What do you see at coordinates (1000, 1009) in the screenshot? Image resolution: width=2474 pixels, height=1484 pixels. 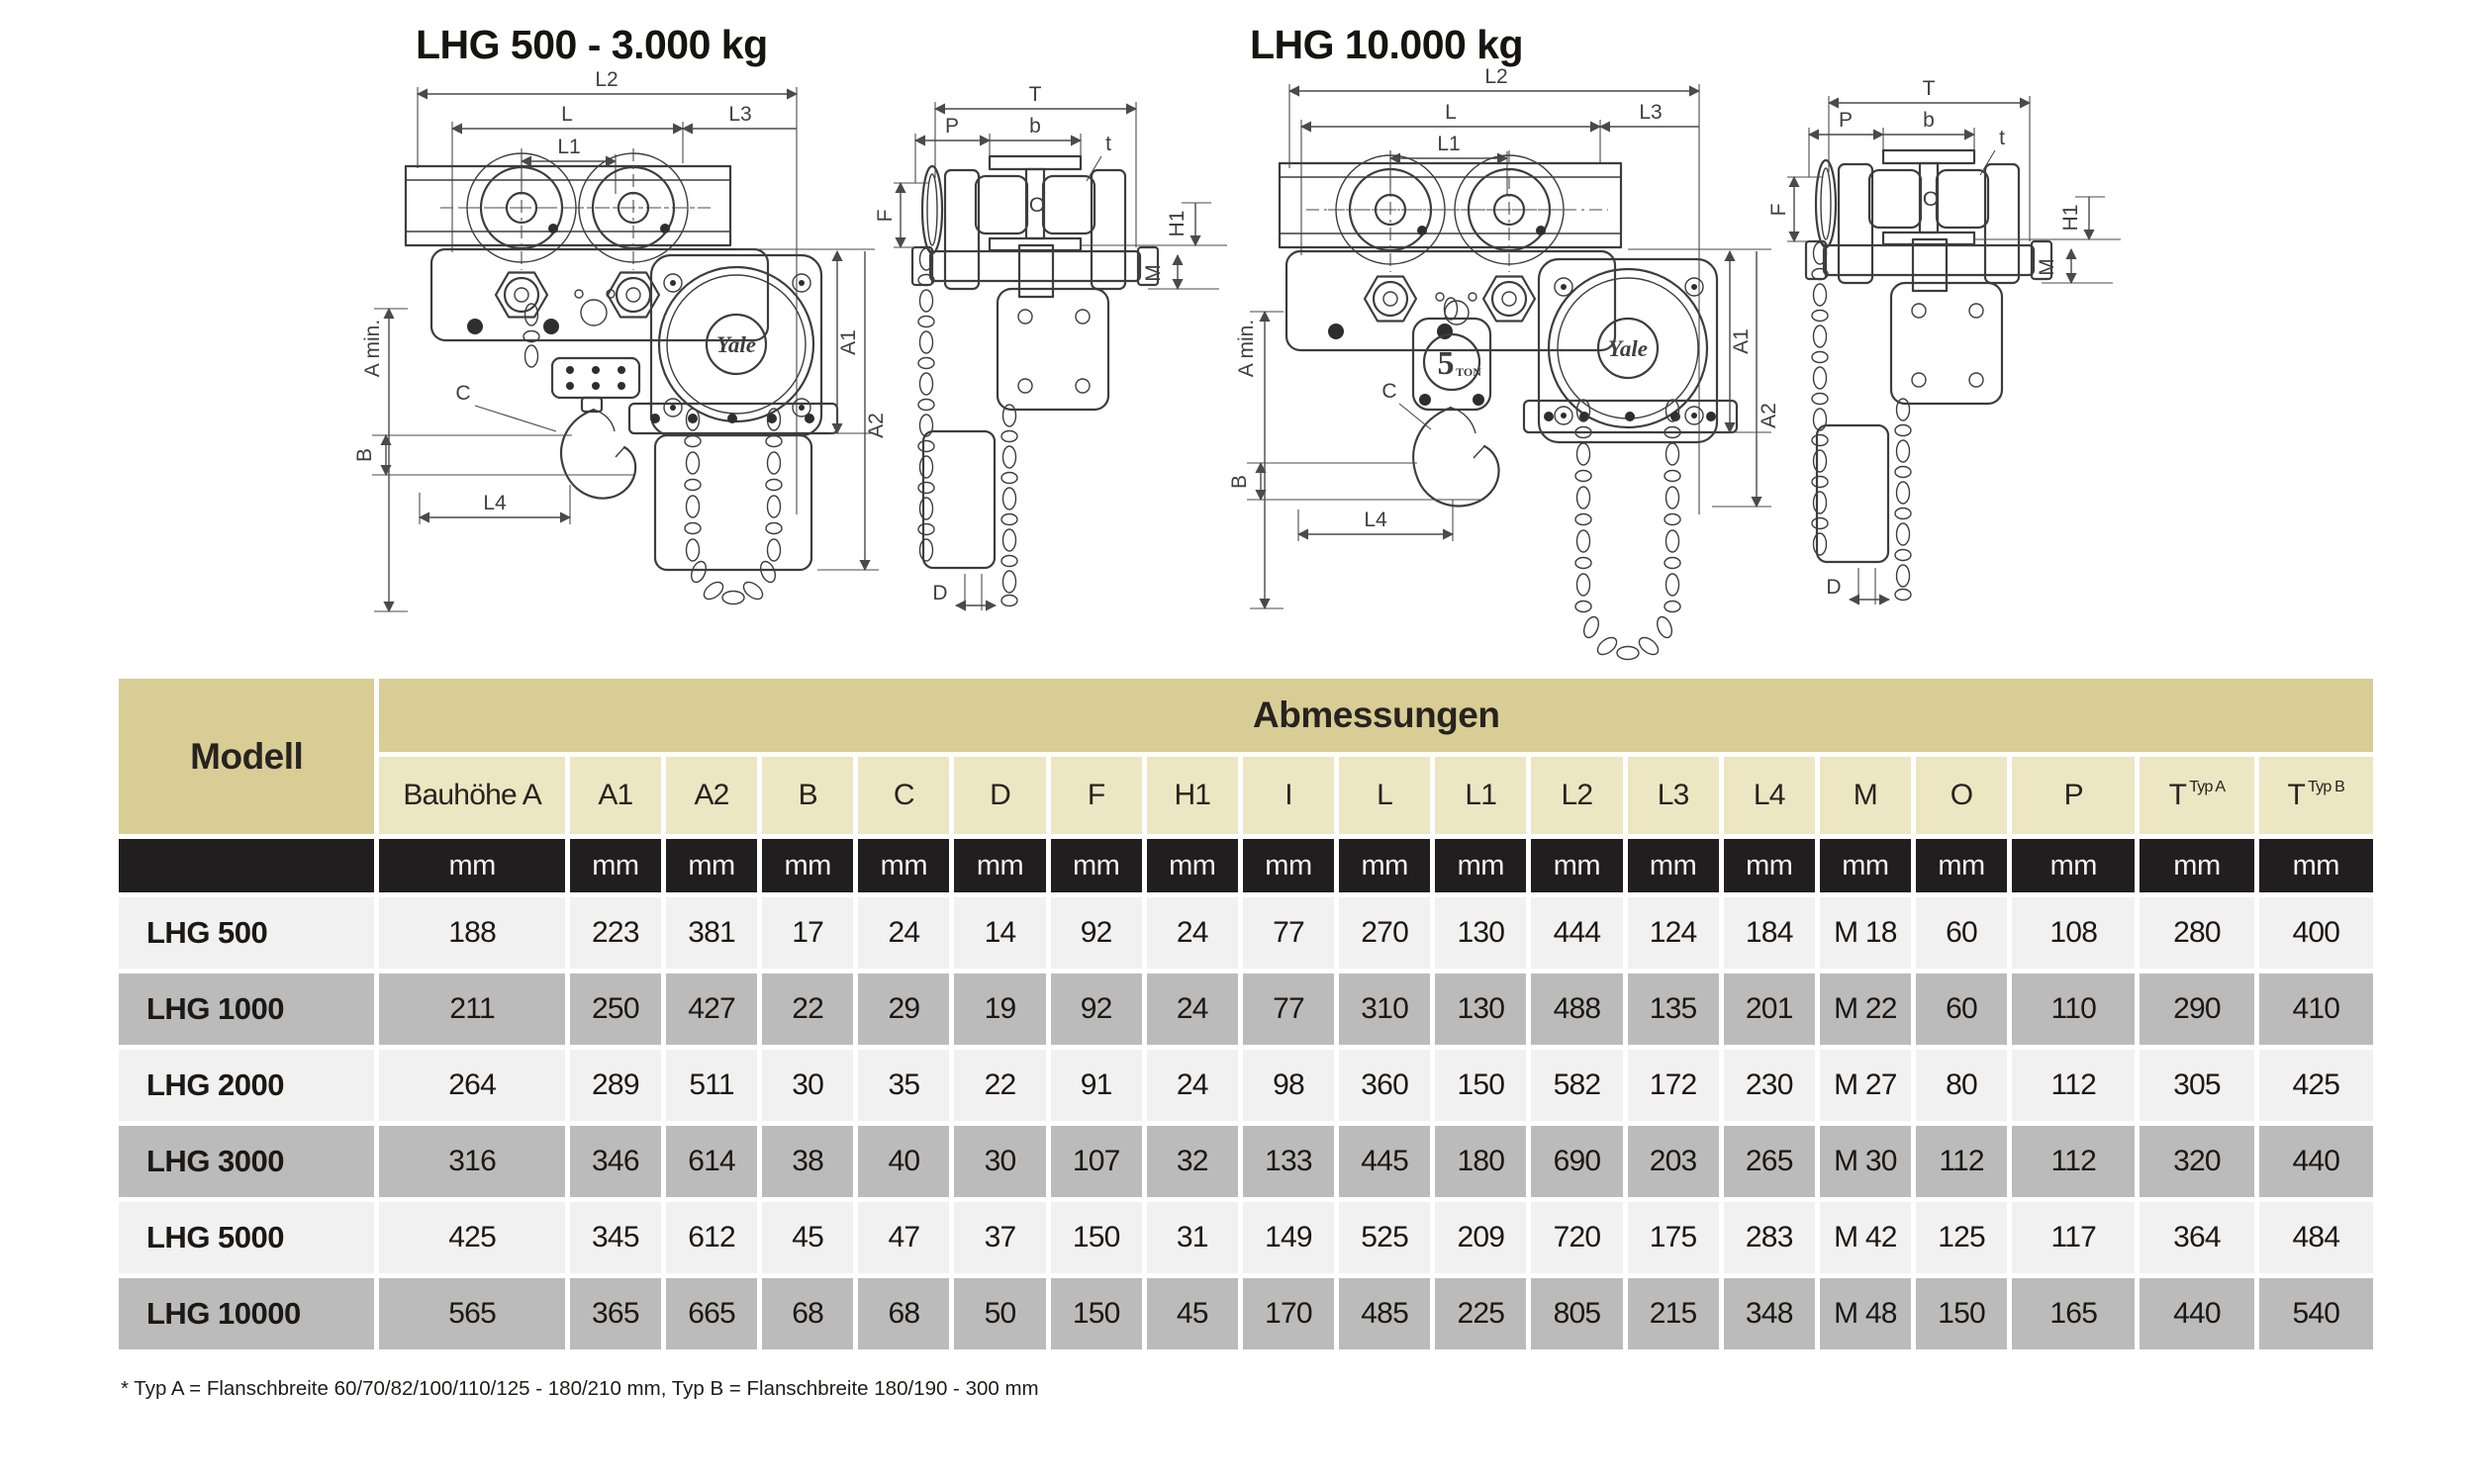 I see `value-cell: 19` at bounding box center [1000, 1009].